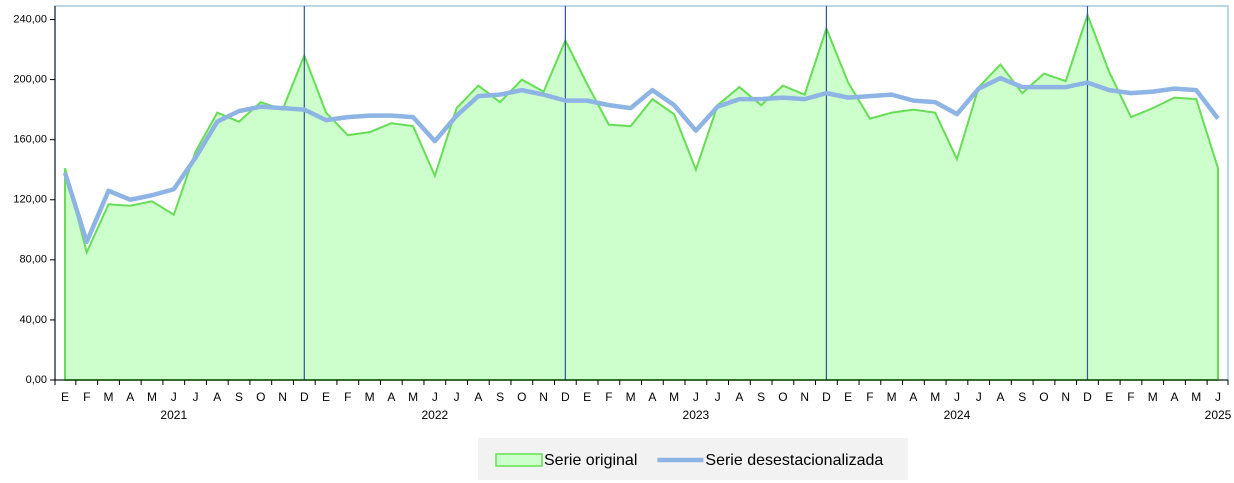 The height and width of the screenshot is (483, 1234). I want to click on y-tick-label: 40,00, so click(33, 320).